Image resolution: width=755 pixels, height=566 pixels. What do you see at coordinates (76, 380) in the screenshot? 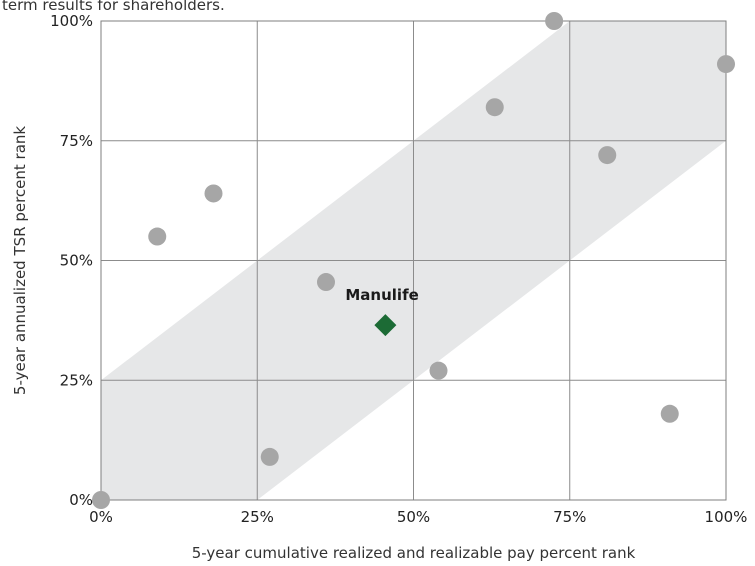
I see `y-tick-label: 25%` at bounding box center [76, 380].